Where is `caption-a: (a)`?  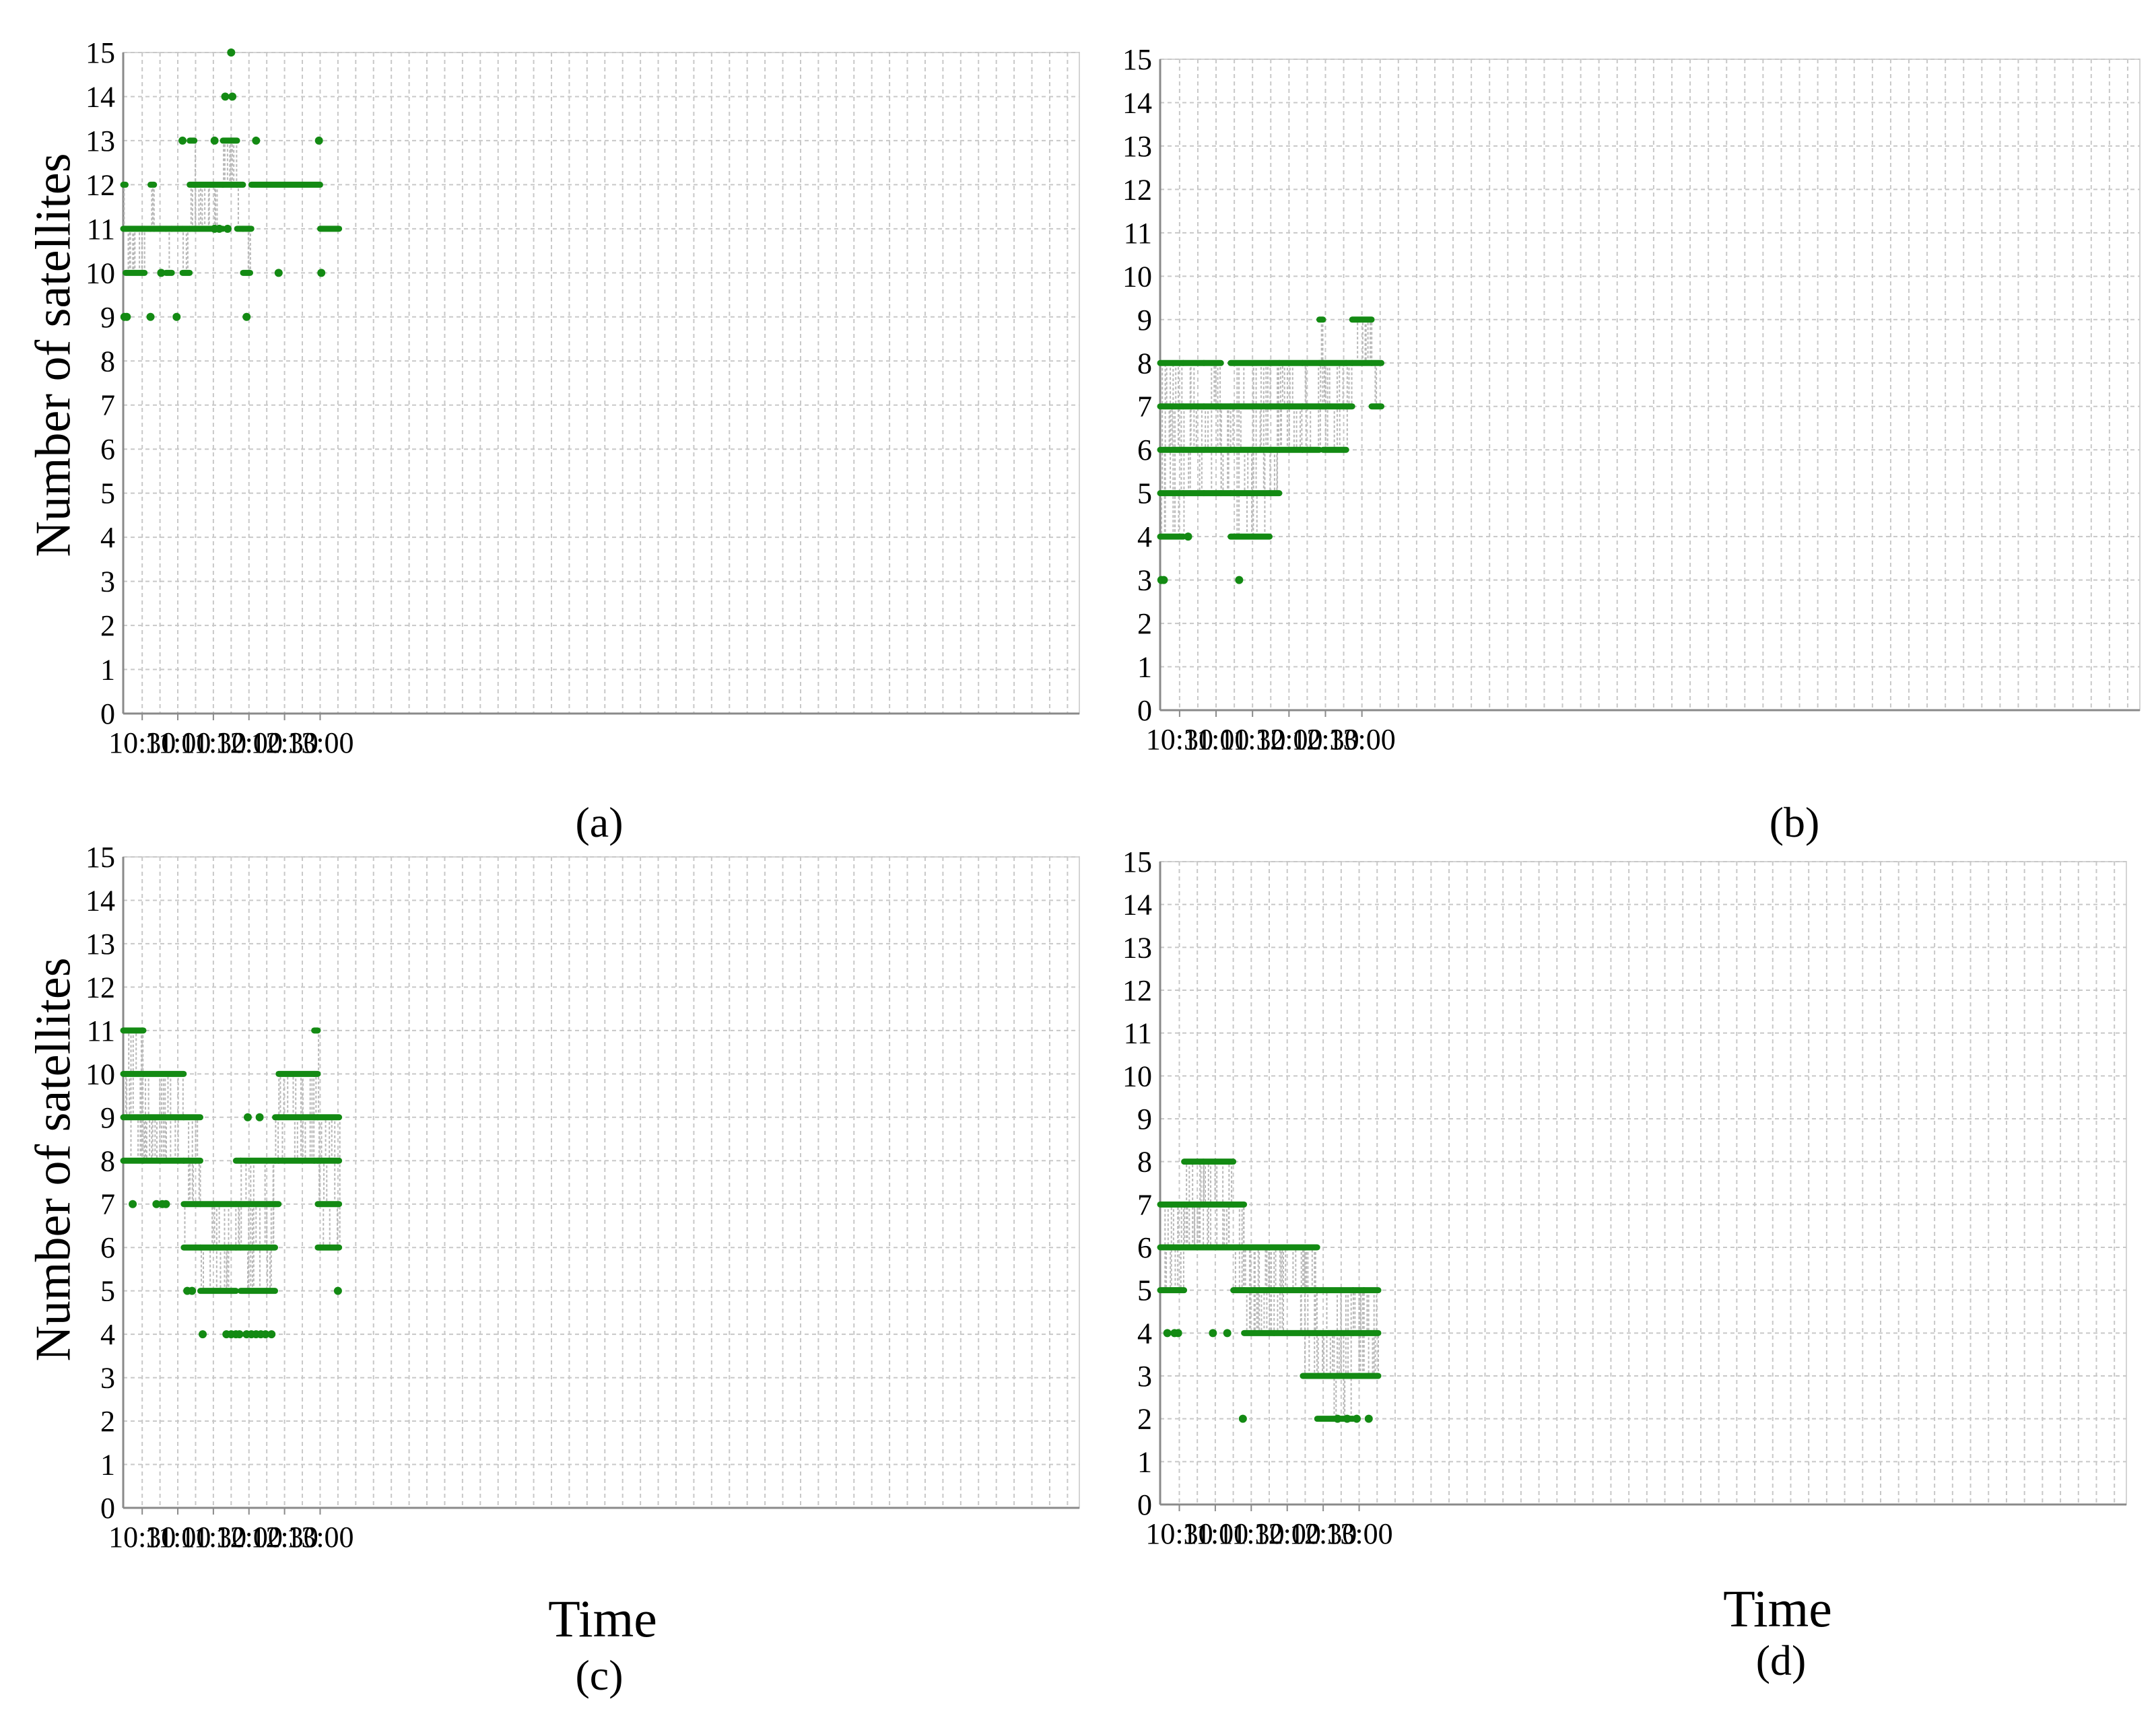 caption-a: (a) is located at coordinates (599, 822).